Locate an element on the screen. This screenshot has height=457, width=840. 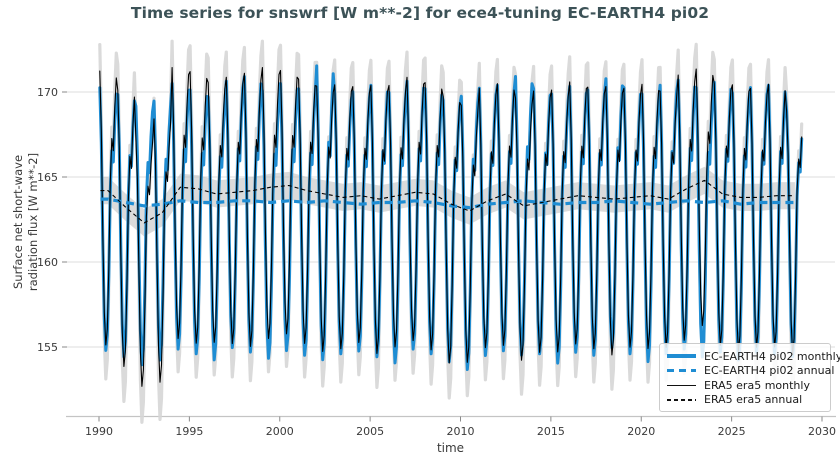
y-tick-label: 155 is located at coordinates (47, 347).